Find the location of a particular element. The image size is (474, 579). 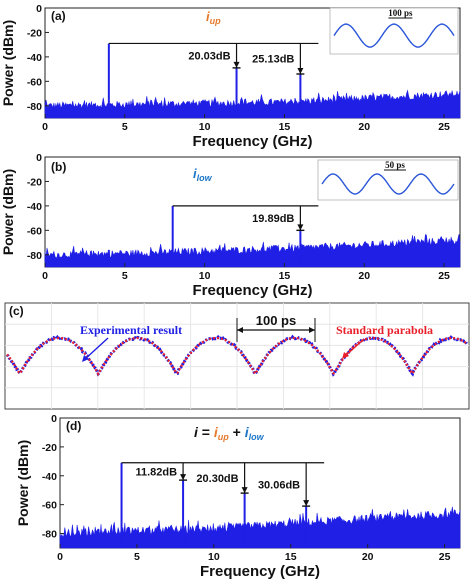

inset-b-waveform is located at coordinates (388, 184).